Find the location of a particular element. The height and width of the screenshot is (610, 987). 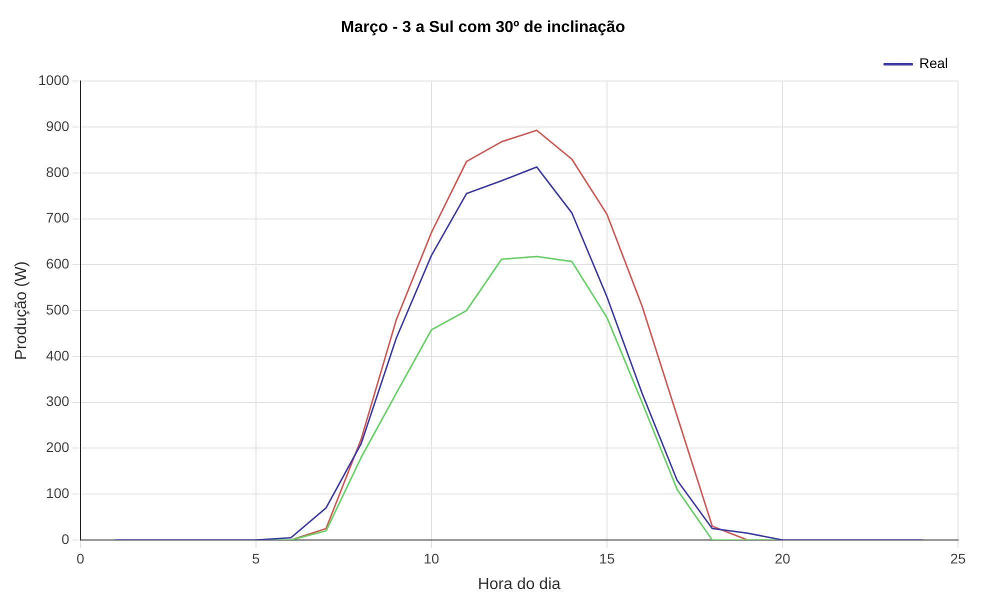

y-tick-label: 800 is located at coordinates (58, 172).